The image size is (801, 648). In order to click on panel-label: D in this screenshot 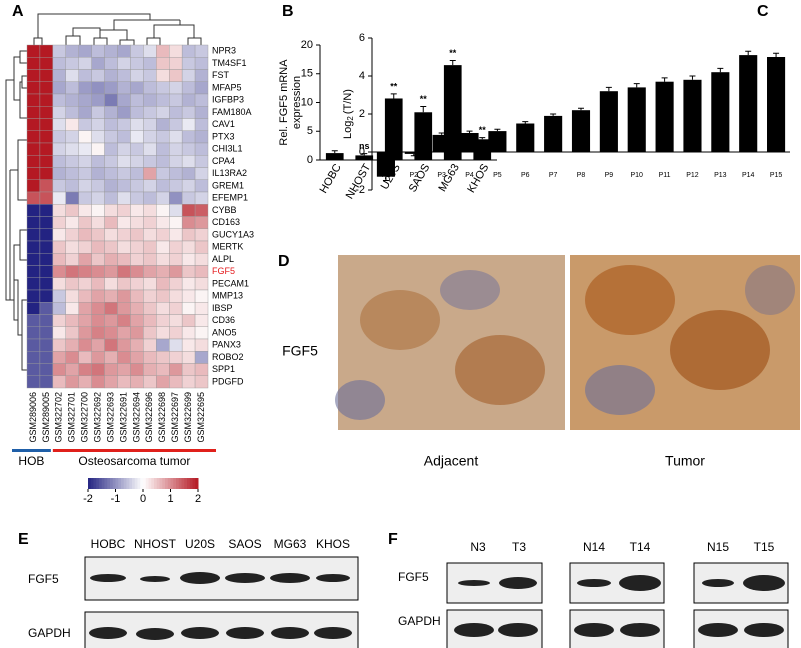, I will do `click(284, 261)`.